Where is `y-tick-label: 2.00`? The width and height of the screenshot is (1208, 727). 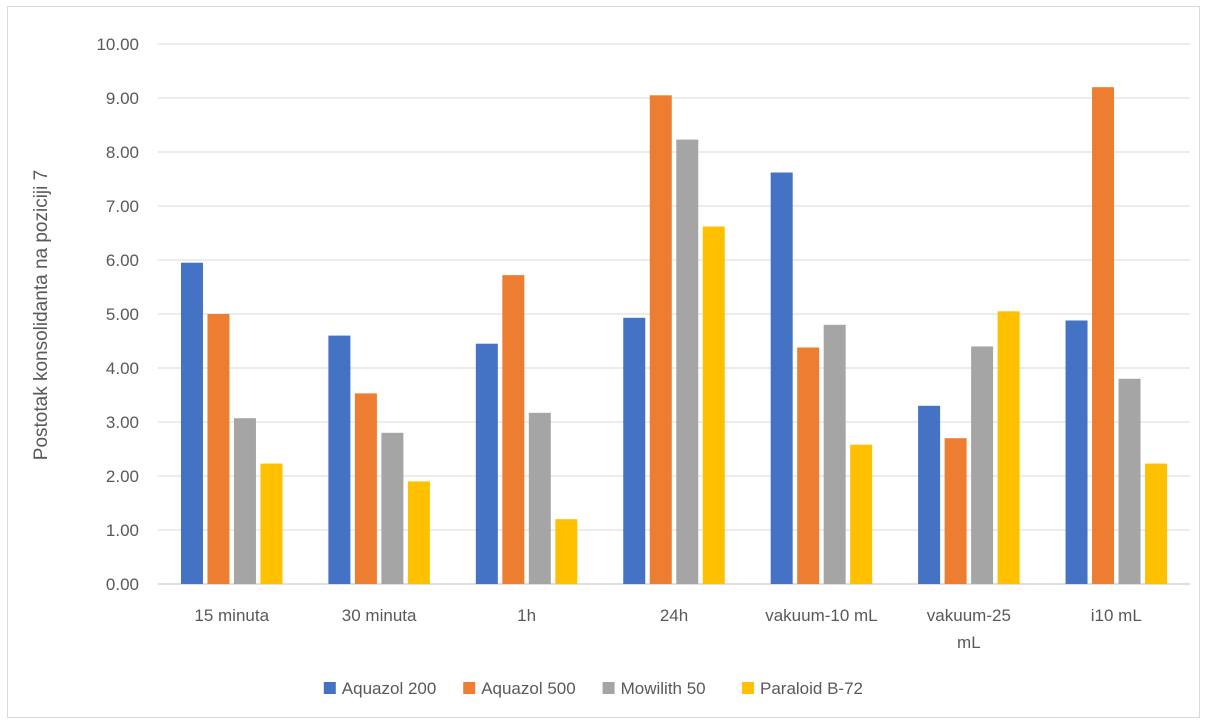
y-tick-label: 2.00 is located at coordinates (122, 476).